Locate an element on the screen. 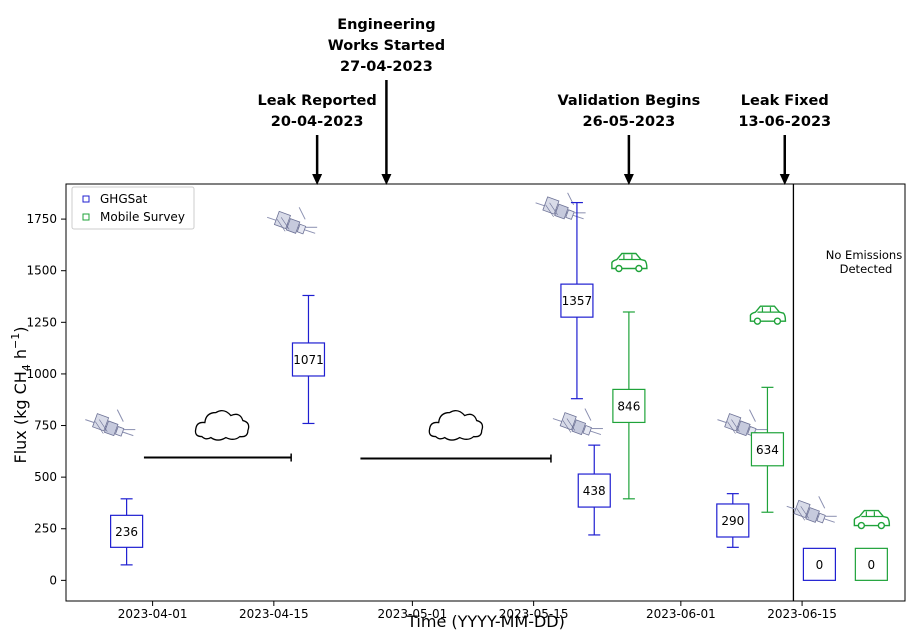  no-emissions-annotation: No Emissions Detected is located at coordinates (864, 262).